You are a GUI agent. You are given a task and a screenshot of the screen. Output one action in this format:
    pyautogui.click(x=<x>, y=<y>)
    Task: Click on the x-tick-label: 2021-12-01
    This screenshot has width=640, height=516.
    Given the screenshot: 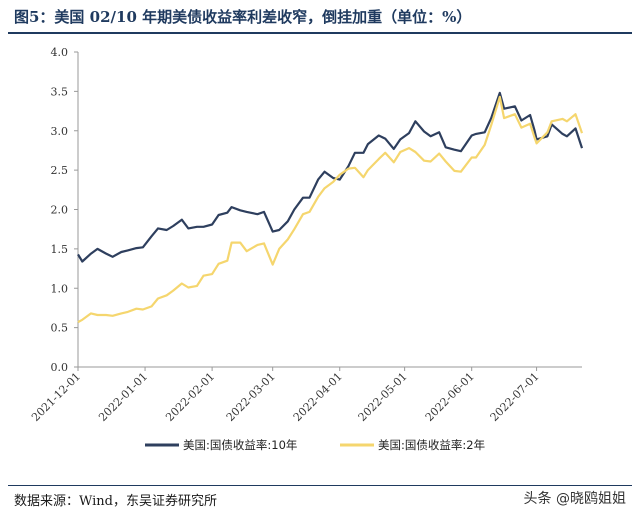 What is the action you would take?
    pyautogui.click(x=56, y=397)
    